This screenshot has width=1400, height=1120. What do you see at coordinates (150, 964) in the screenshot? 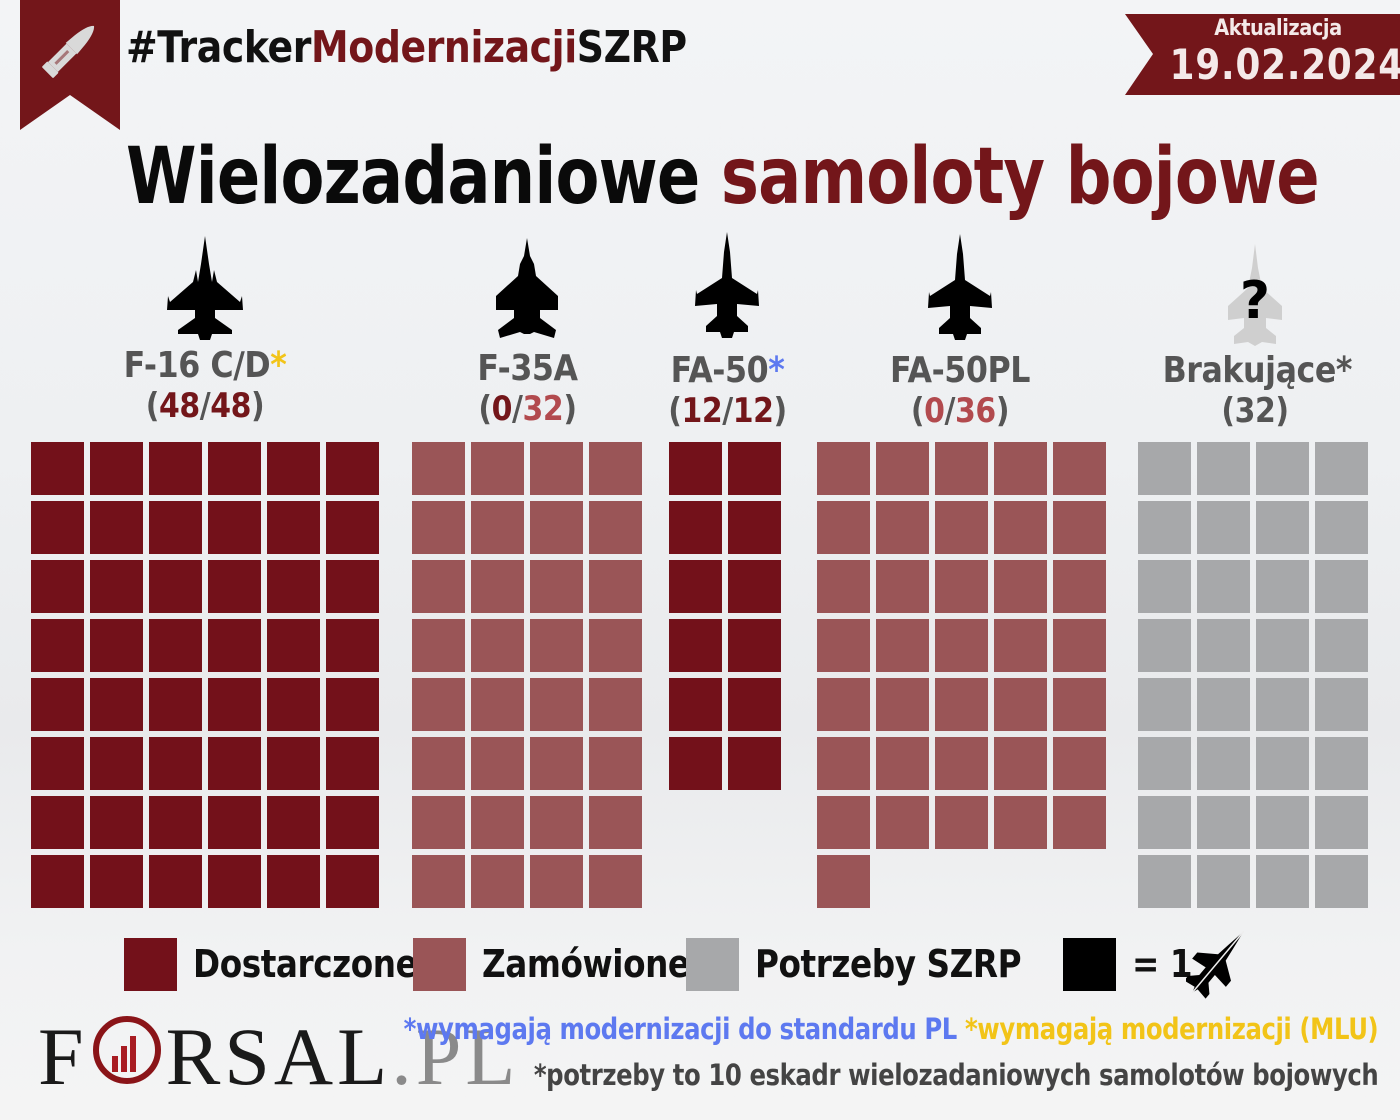
I see `legend-swatch-delivered` at bounding box center [150, 964].